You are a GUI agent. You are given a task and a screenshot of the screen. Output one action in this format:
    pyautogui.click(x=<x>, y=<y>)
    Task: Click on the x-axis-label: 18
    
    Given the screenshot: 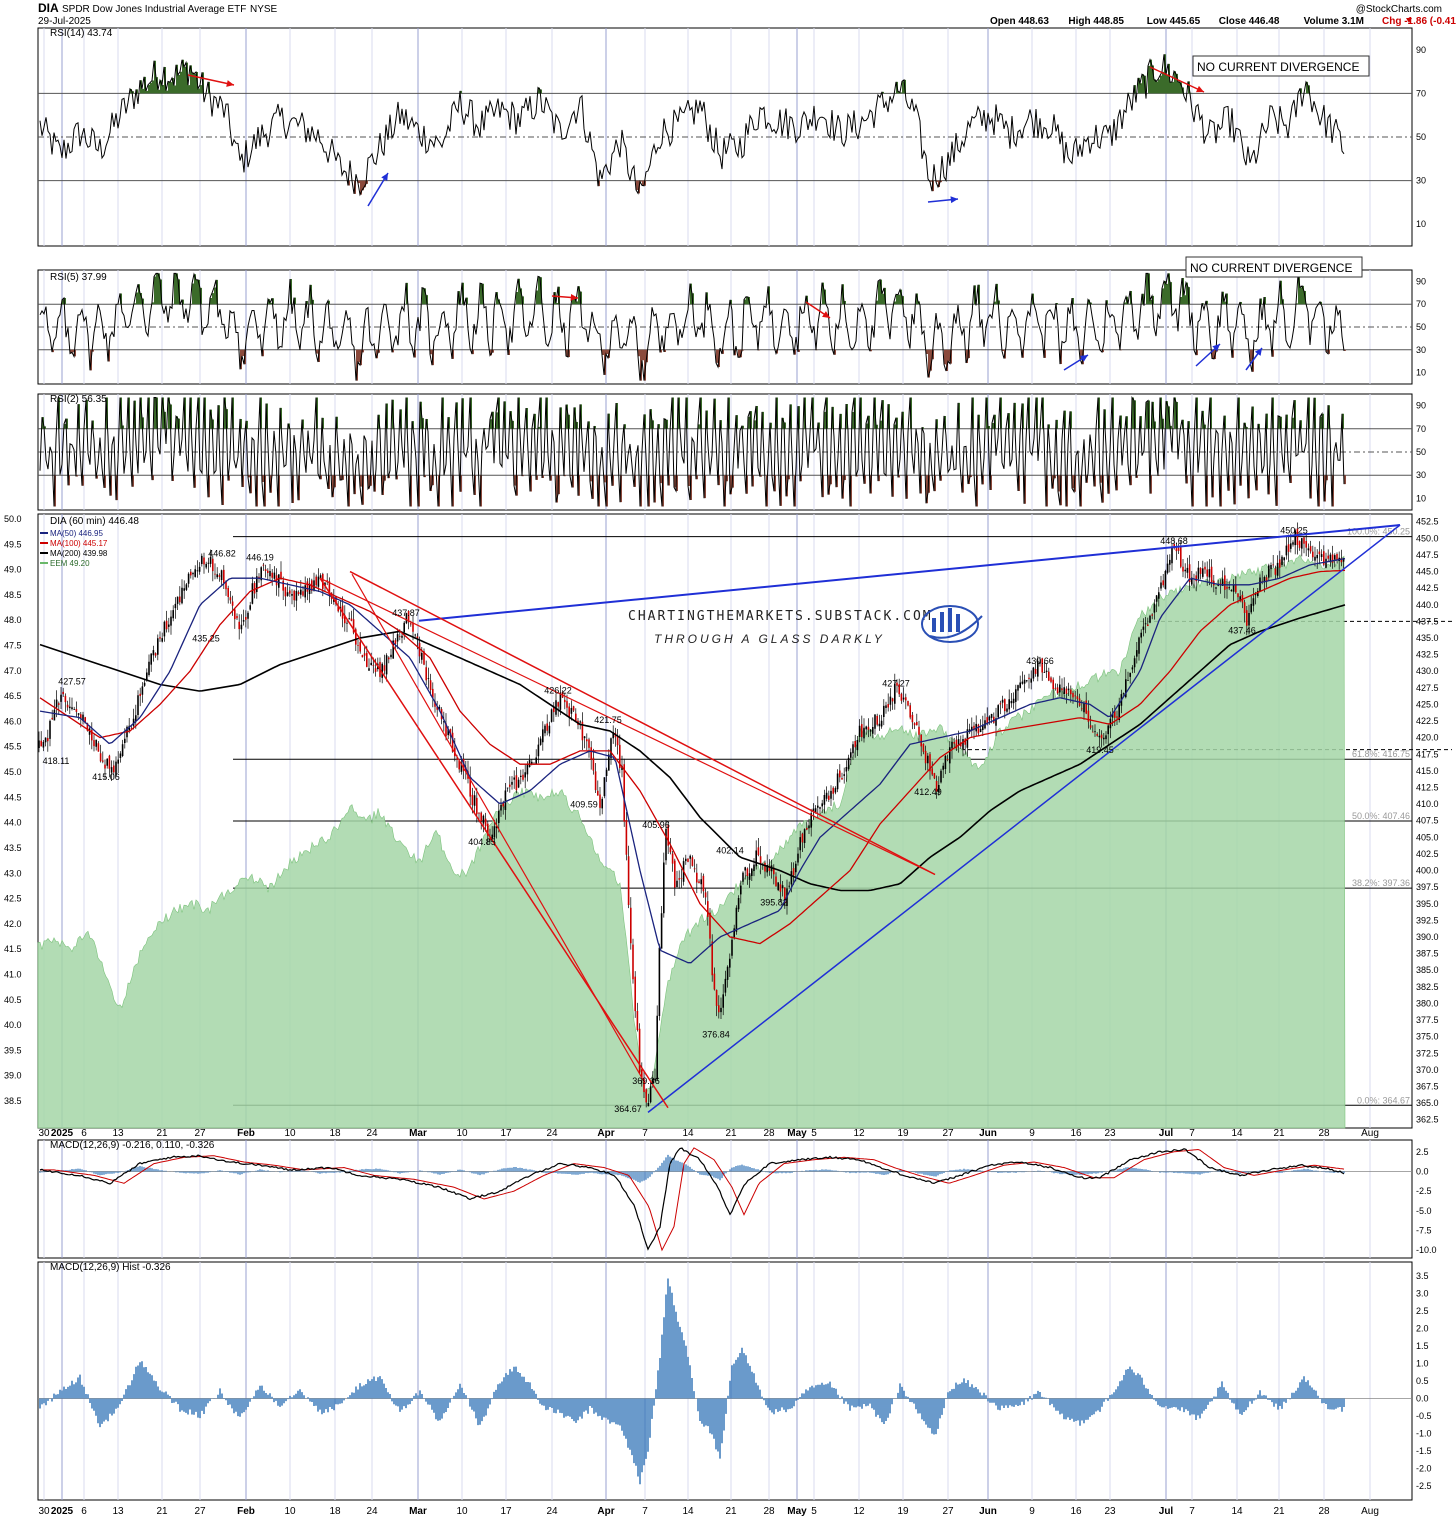 What is the action you would take?
    pyautogui.click(x=335, y=1511)
    